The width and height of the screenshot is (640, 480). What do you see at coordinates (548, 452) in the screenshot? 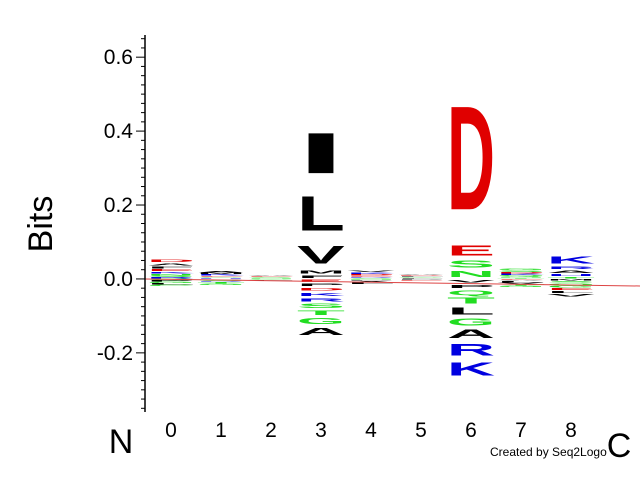
I see `credit-text: Created by Seq2Logo` at bounding box center [548, 452].